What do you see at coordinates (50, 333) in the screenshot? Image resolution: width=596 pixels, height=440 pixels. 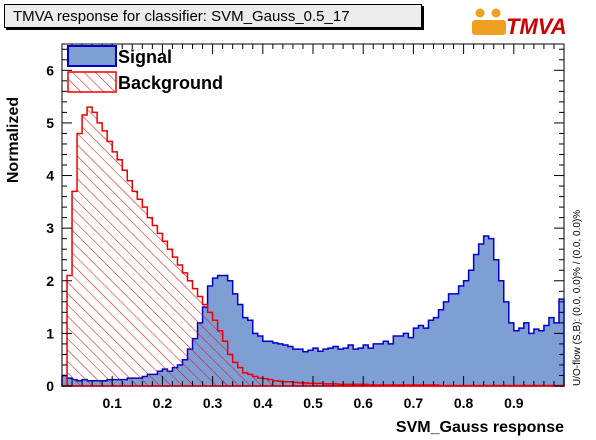 I see `y-tick-label: 1` at bounding box center [50, 333].